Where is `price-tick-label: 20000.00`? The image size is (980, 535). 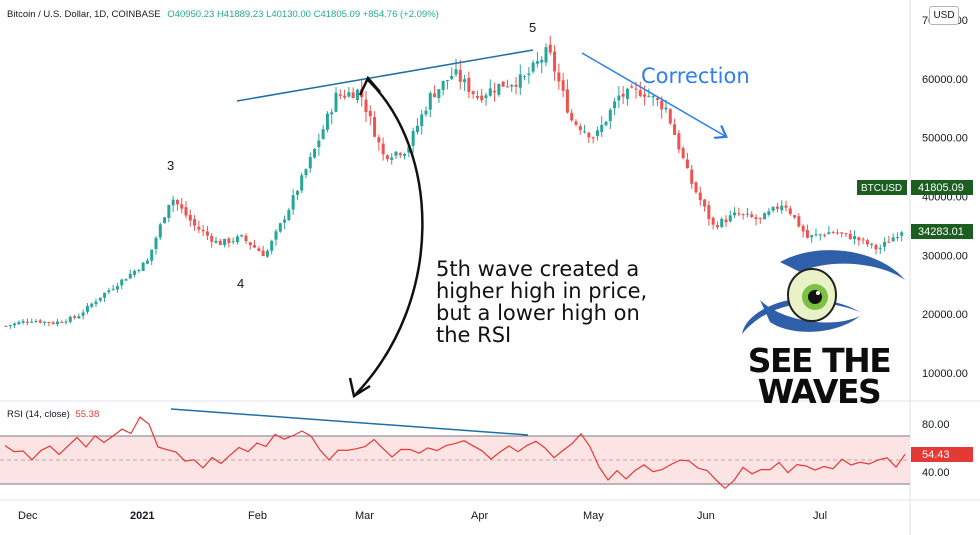
price-tick-label: 20000.00 is located at coordinates (945, 315).